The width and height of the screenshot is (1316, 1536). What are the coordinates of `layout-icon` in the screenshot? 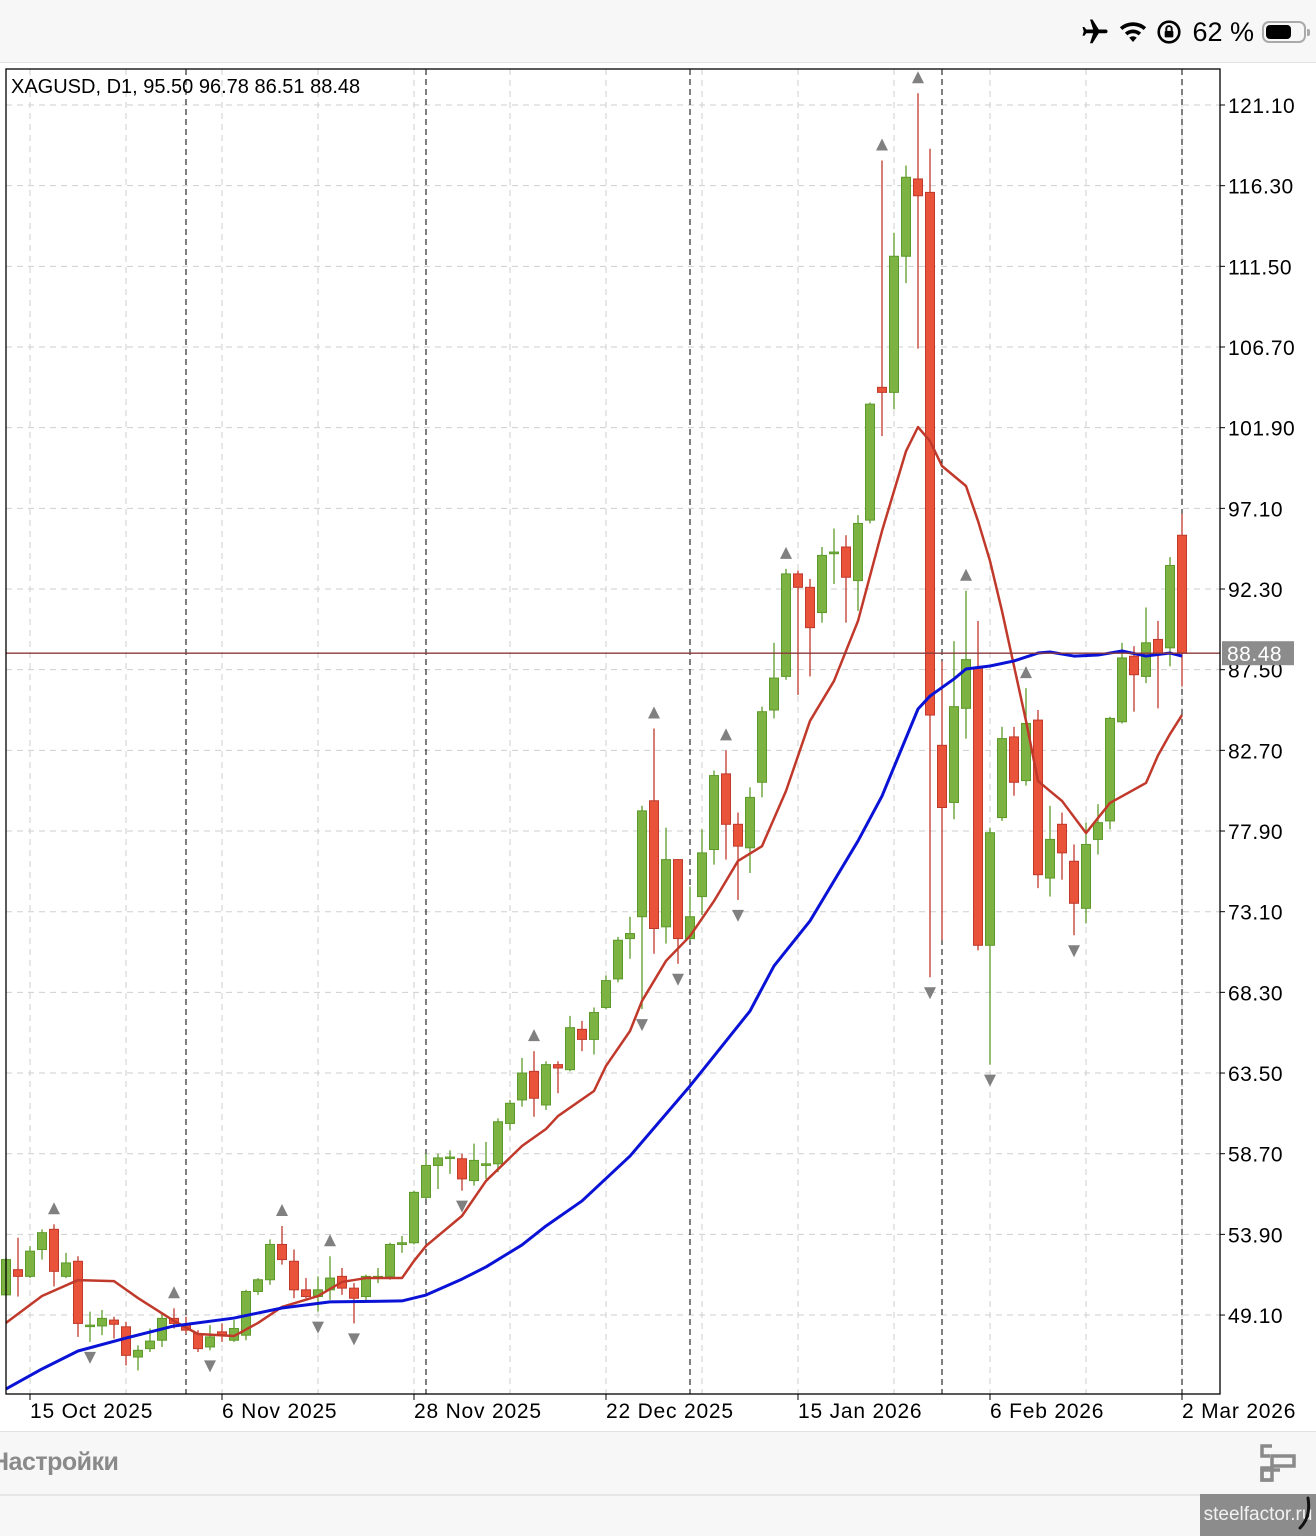 It's located at (1278, 1463).